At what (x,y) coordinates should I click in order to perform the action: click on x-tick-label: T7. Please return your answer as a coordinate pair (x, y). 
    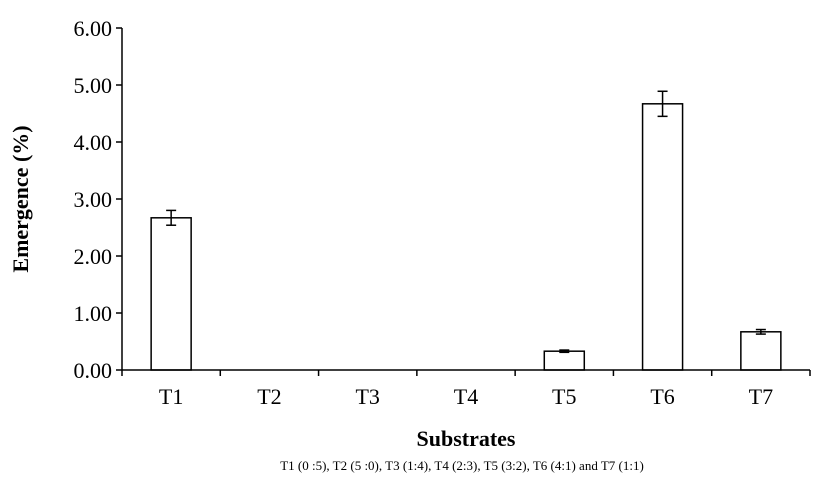
    Looking at the image, I should click on (761, 396).